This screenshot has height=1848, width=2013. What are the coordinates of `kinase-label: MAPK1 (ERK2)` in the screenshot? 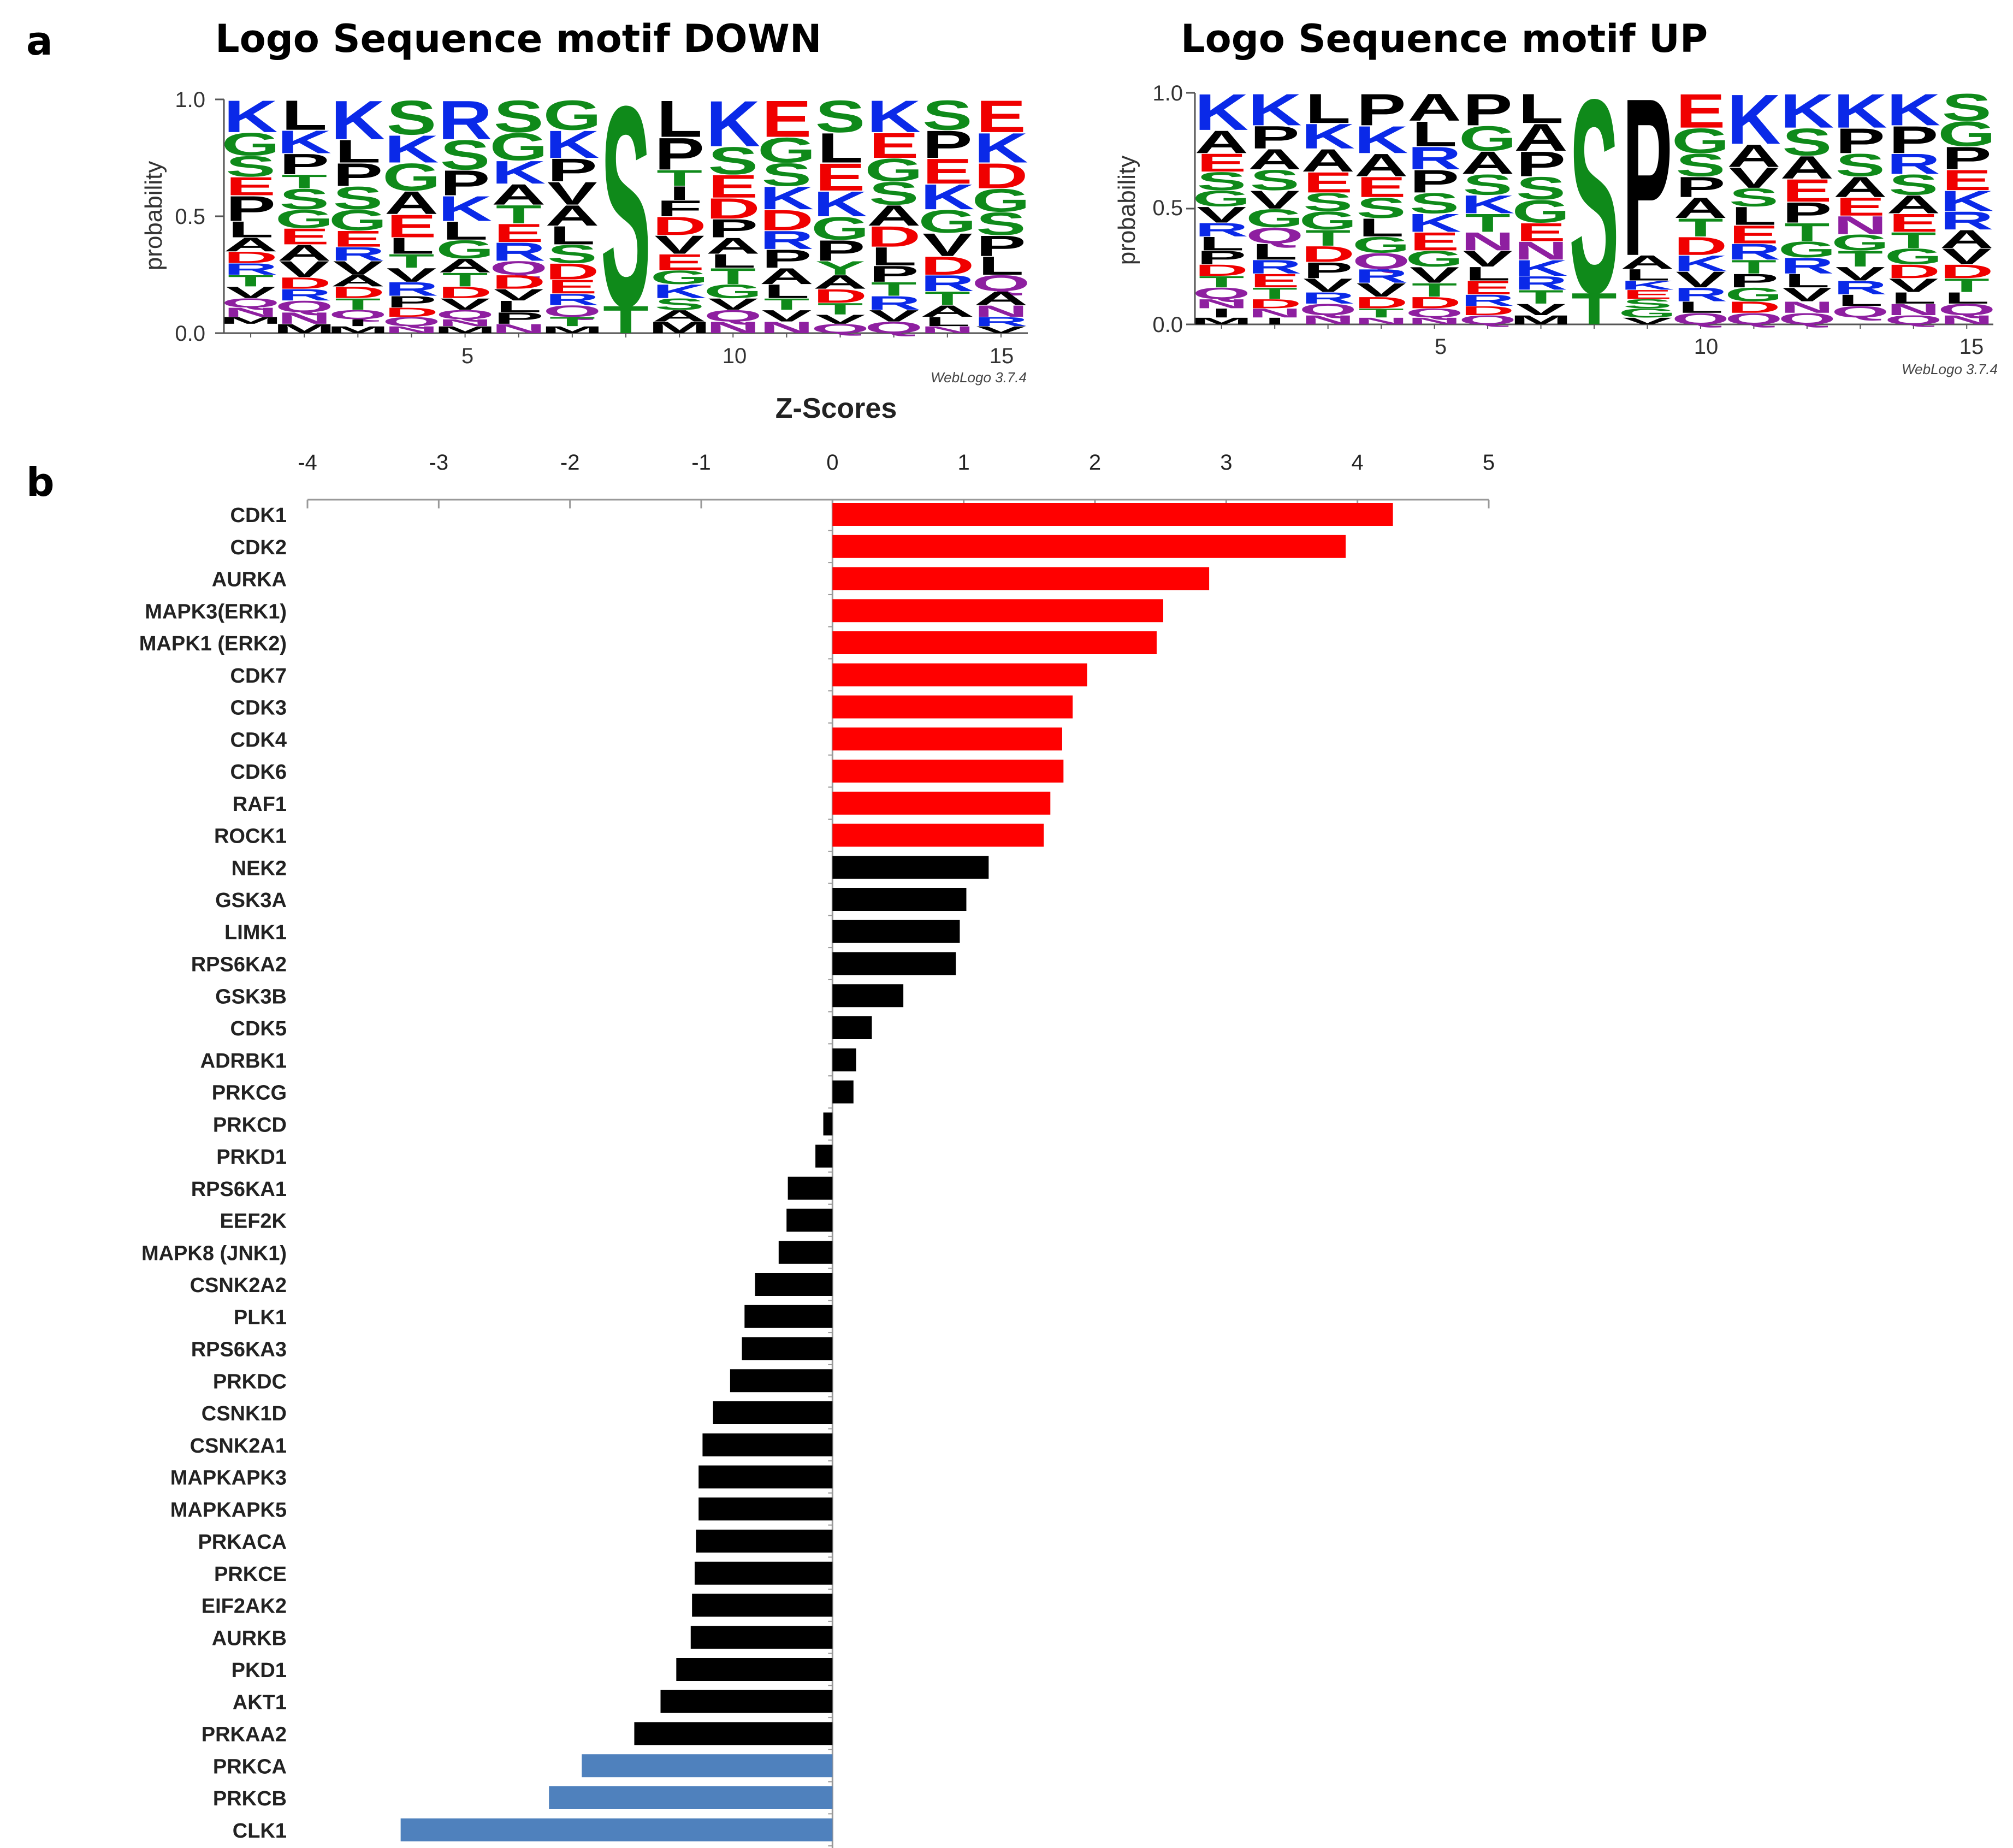 It's located at (213, 643).